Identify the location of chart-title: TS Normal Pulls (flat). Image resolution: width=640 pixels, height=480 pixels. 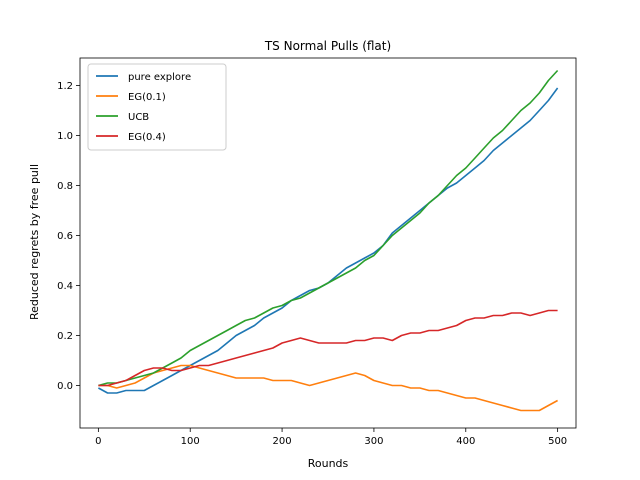
(327, 46).